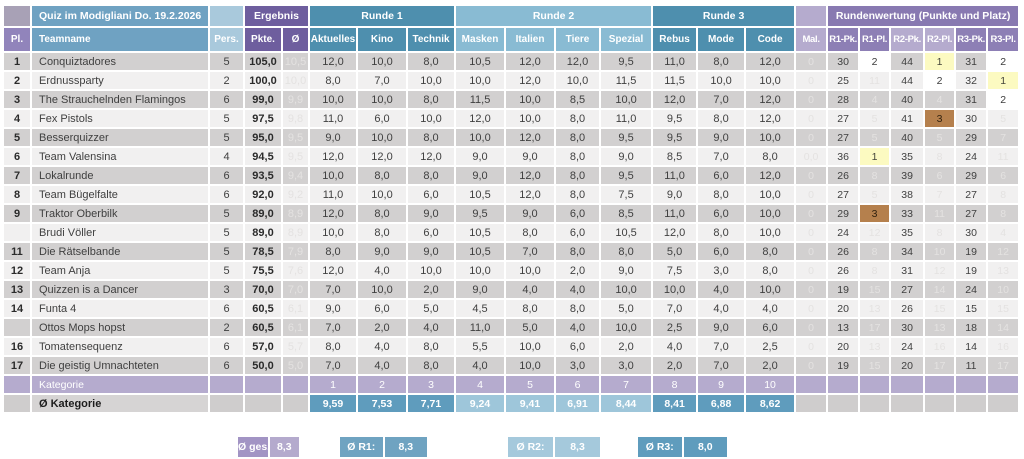  I want to click on score-cell-7: 7,0, so click(675, 308).